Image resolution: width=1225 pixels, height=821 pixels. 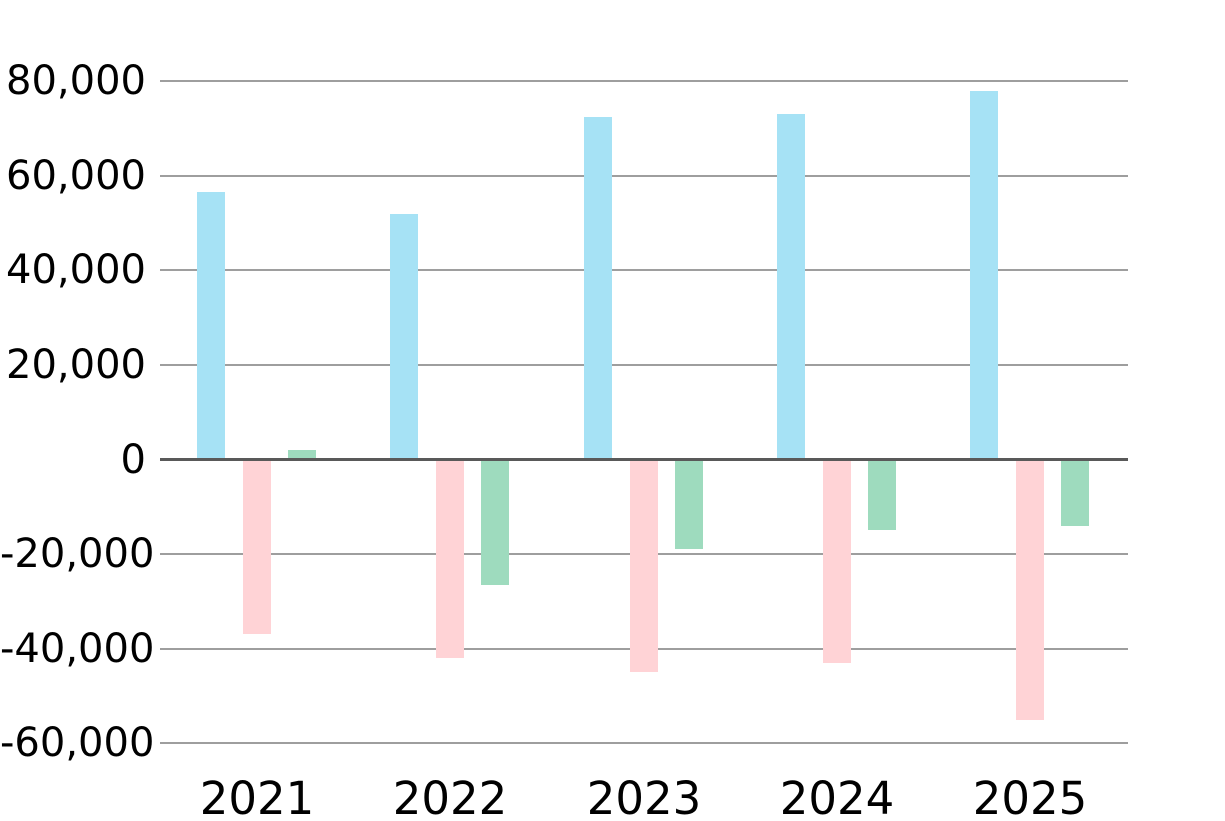 I want to click on y-axis-tick-label: -20,000, so click(x=77, y=554).